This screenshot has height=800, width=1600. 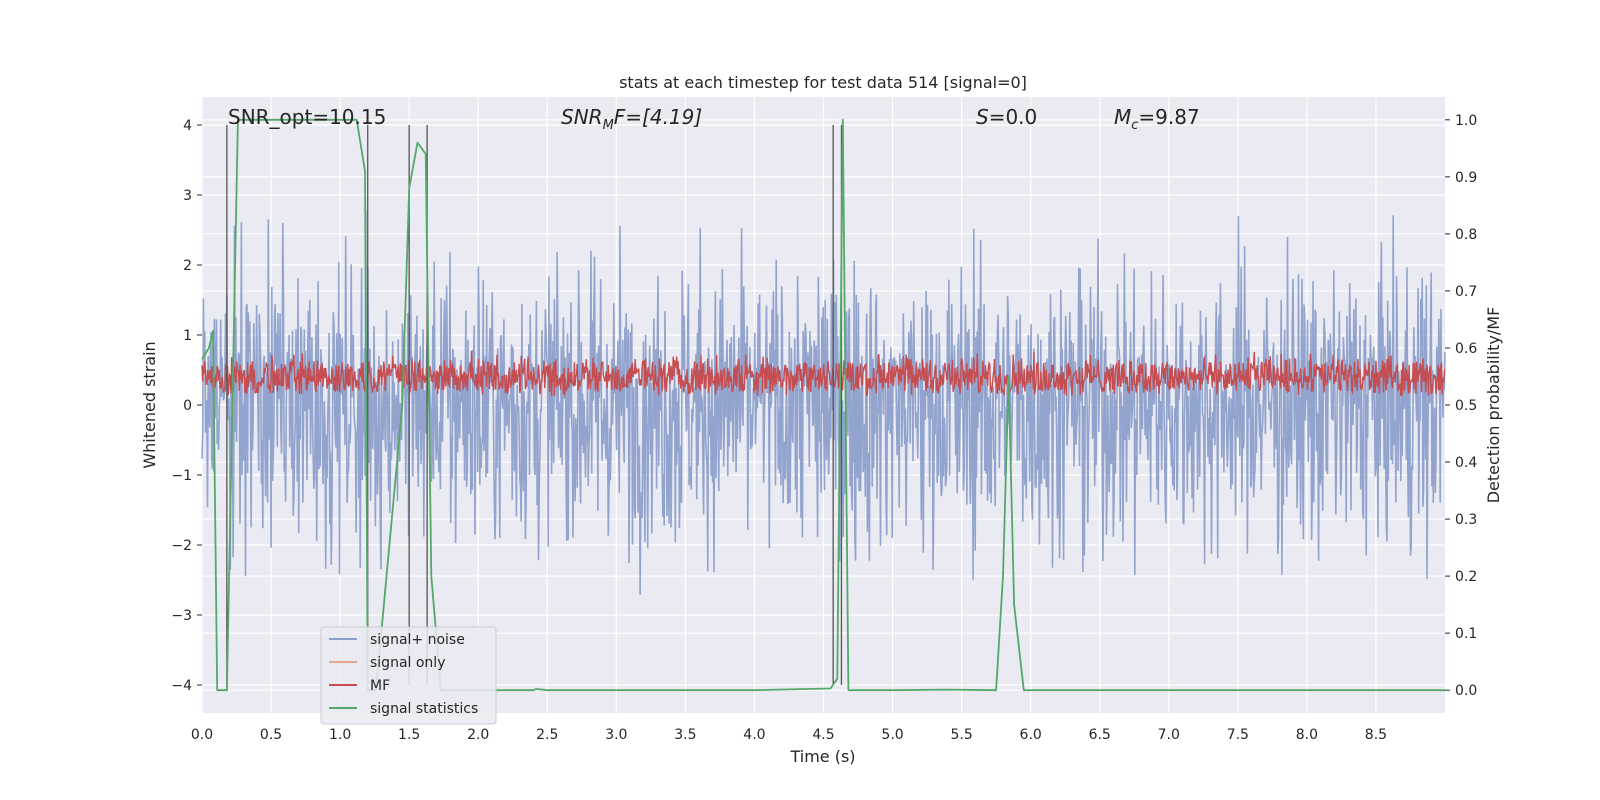 I want to click on x-axis-label: Time (s), so click(x=822, y=756).